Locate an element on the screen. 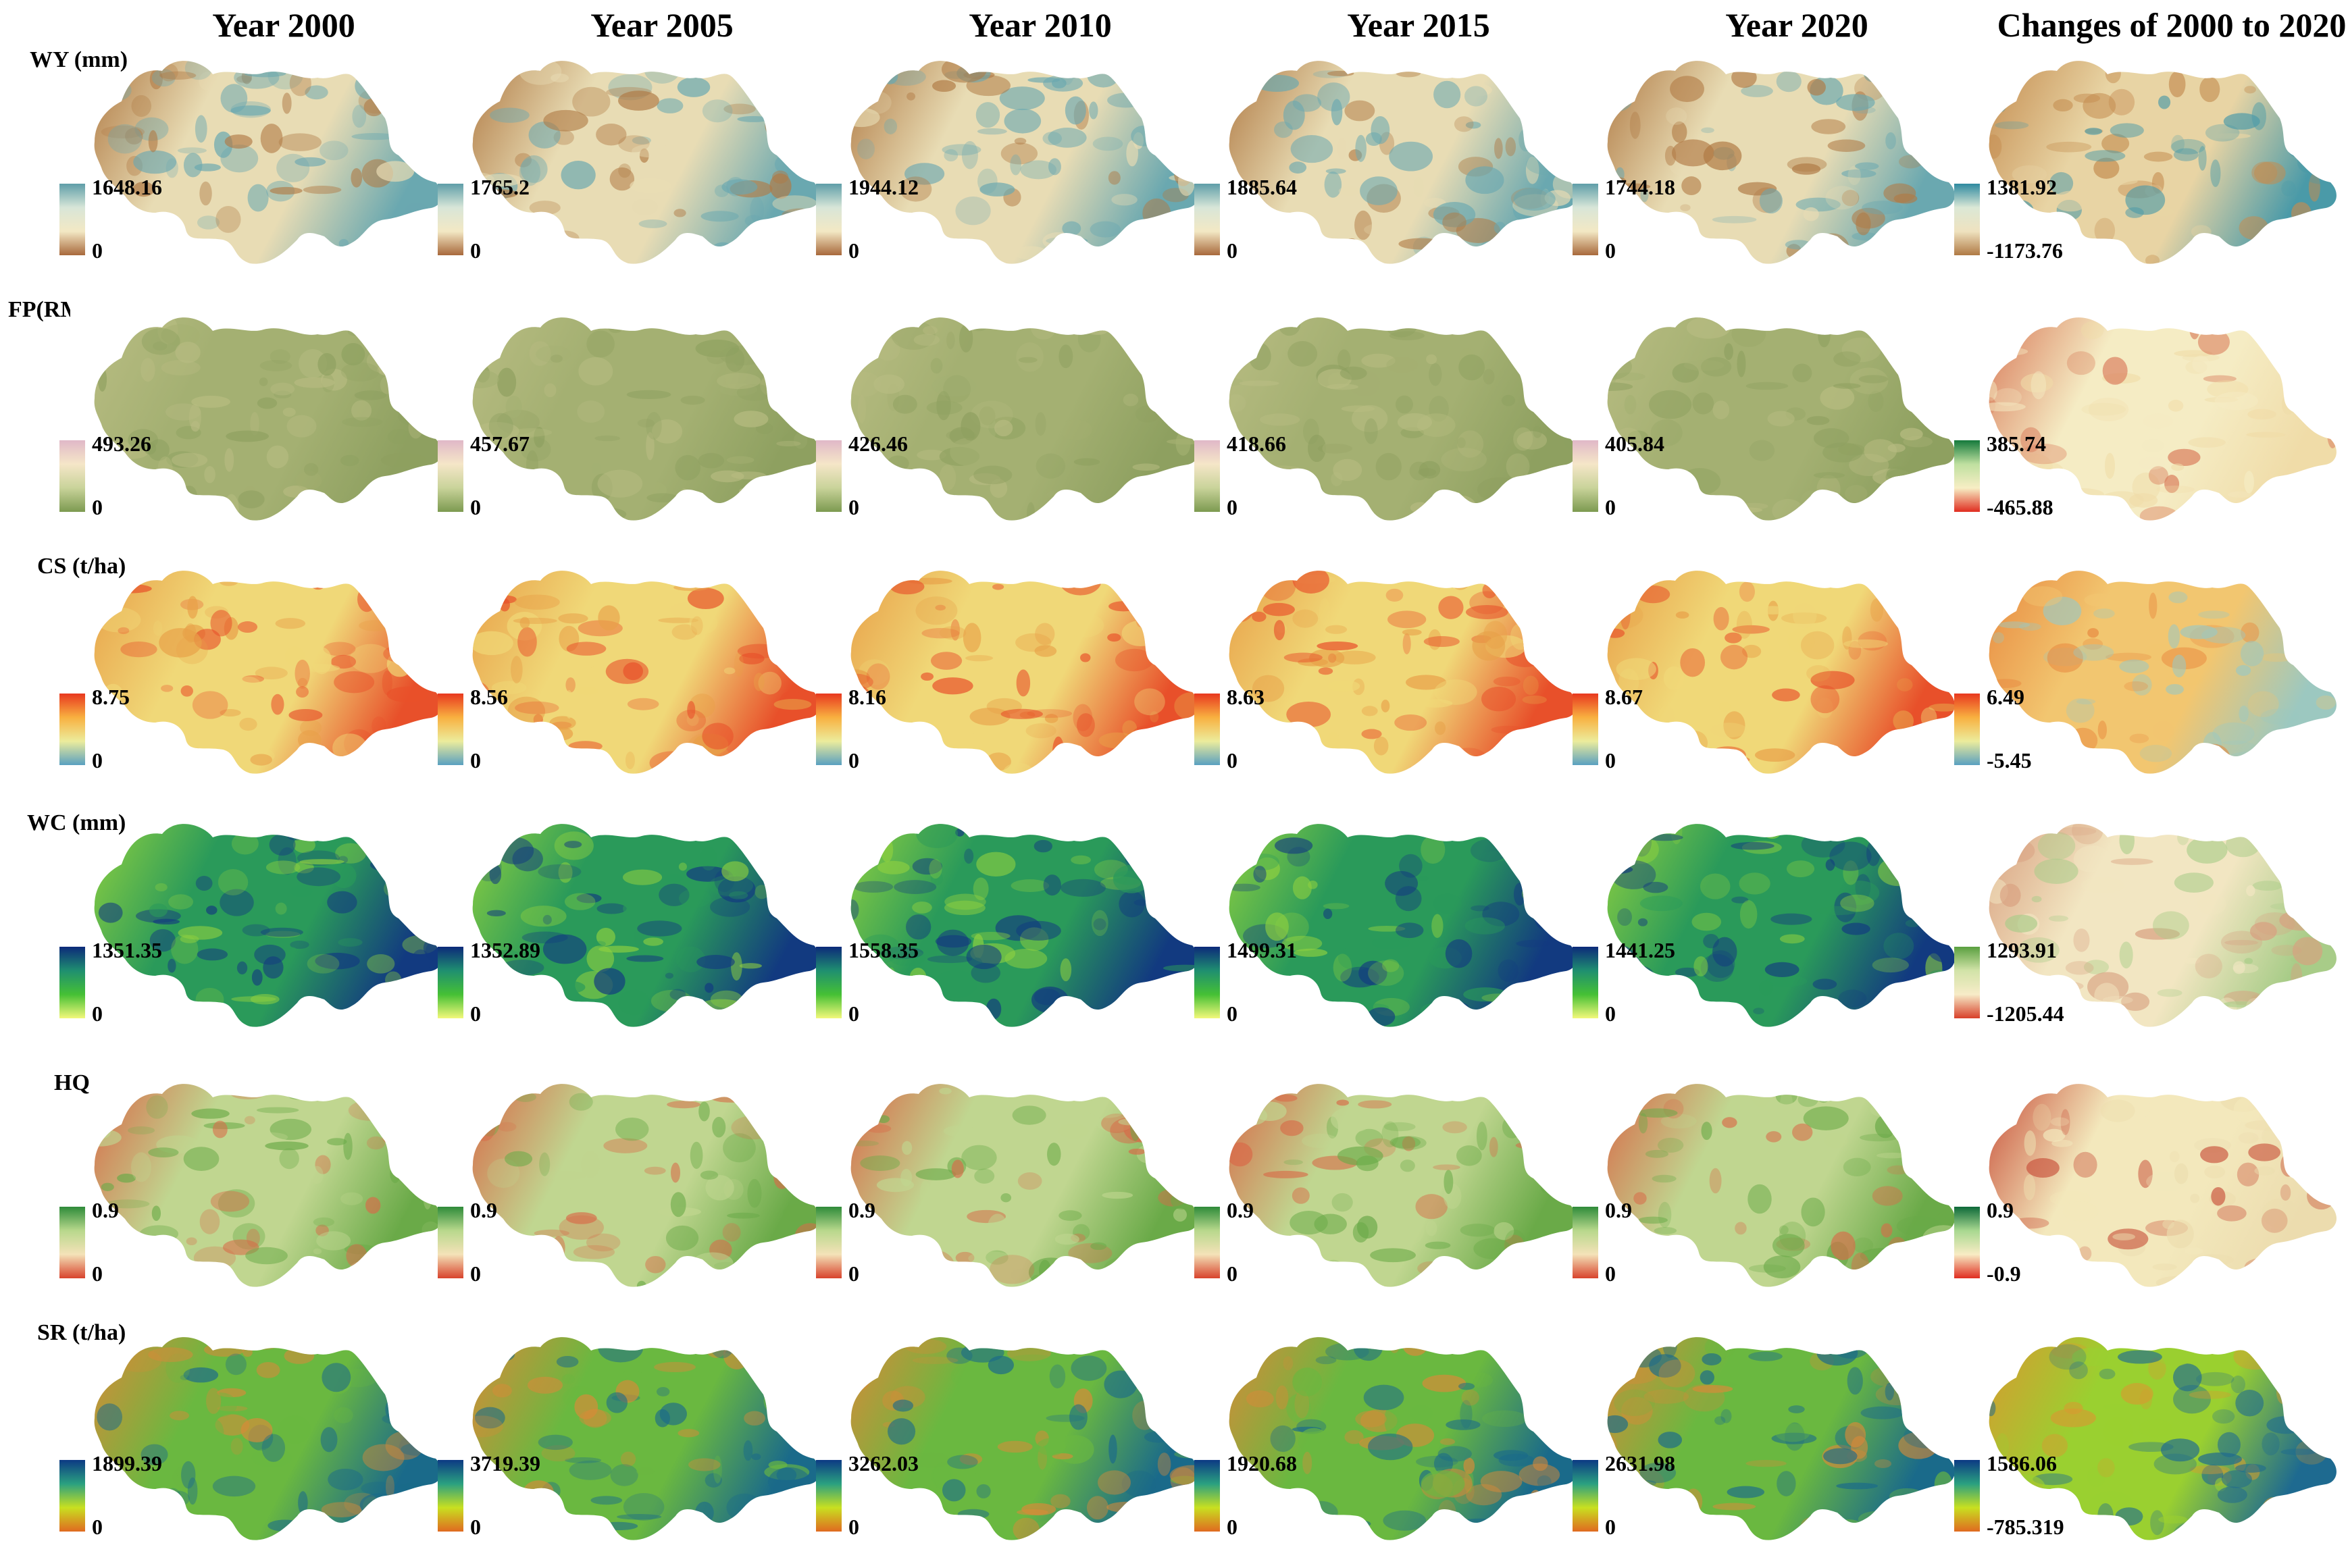 This screenshot has width=2348, height=1568. map-cell: 6.49 -5.45 is located at coordinates (2147, 676).